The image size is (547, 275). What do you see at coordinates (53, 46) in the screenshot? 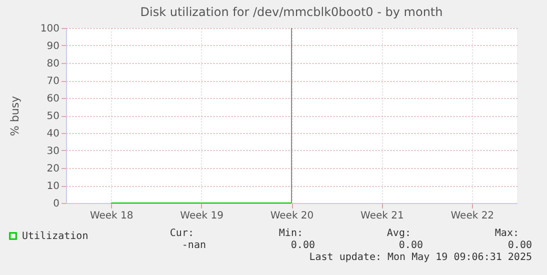
I see `y-tick-label: 90` at bounding box center [53, 46].